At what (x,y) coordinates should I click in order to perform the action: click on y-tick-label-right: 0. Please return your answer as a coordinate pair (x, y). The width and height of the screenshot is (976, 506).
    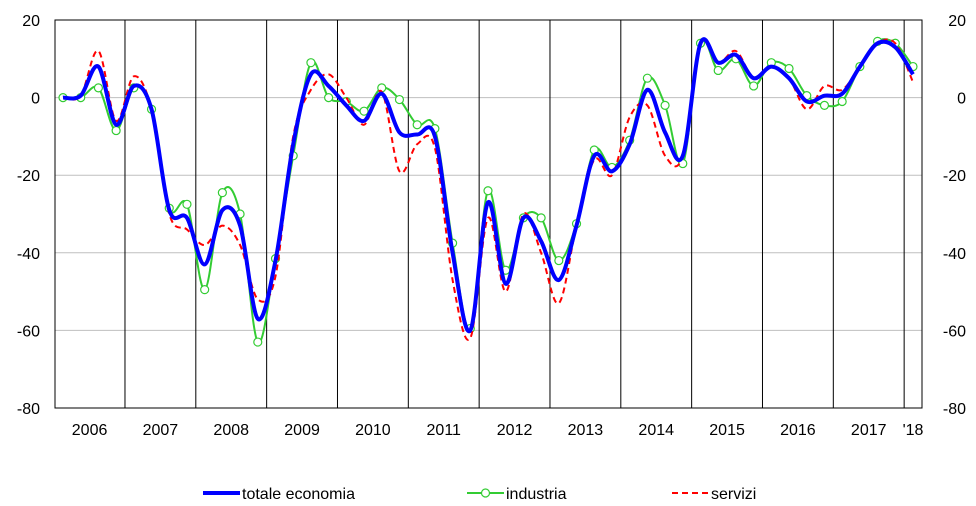
    Looking at the image, I should click on (961, 99).